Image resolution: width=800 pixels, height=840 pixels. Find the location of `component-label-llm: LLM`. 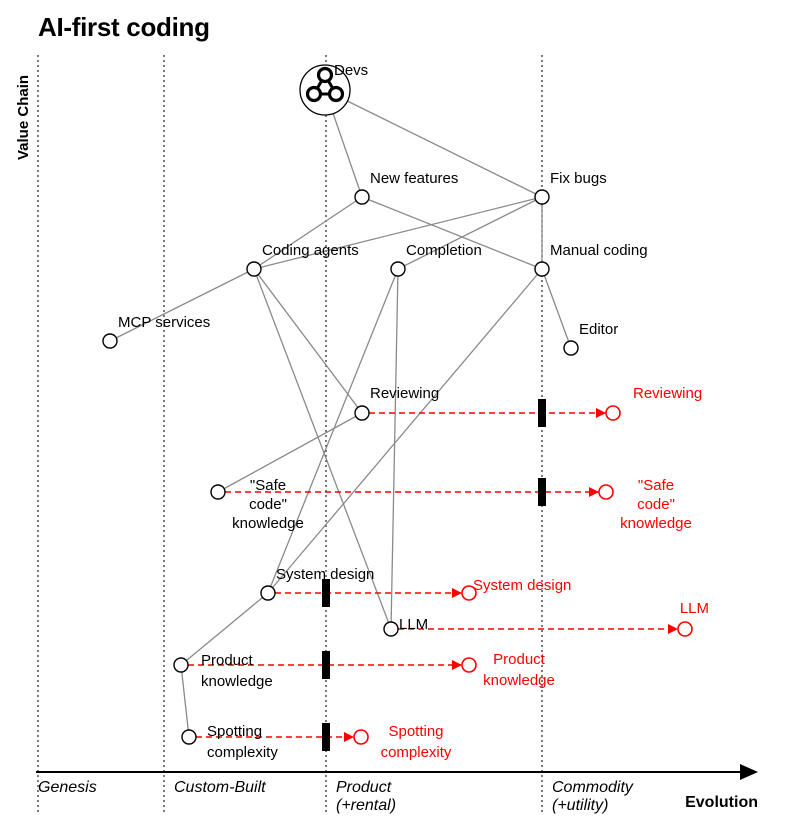

component-label-llm: LLM is located at coordinates (413, 624).